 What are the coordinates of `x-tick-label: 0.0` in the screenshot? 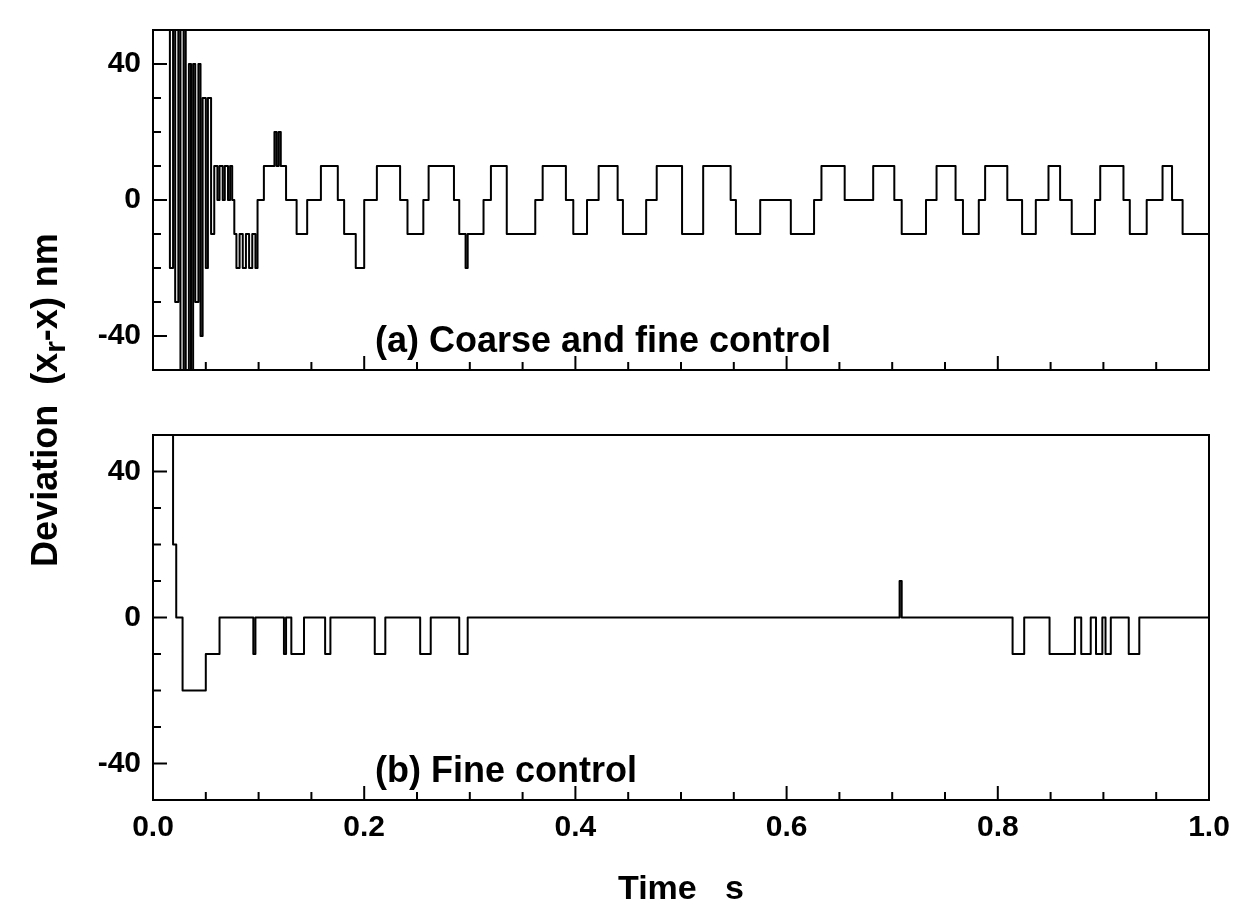 It's located at (153, 826).